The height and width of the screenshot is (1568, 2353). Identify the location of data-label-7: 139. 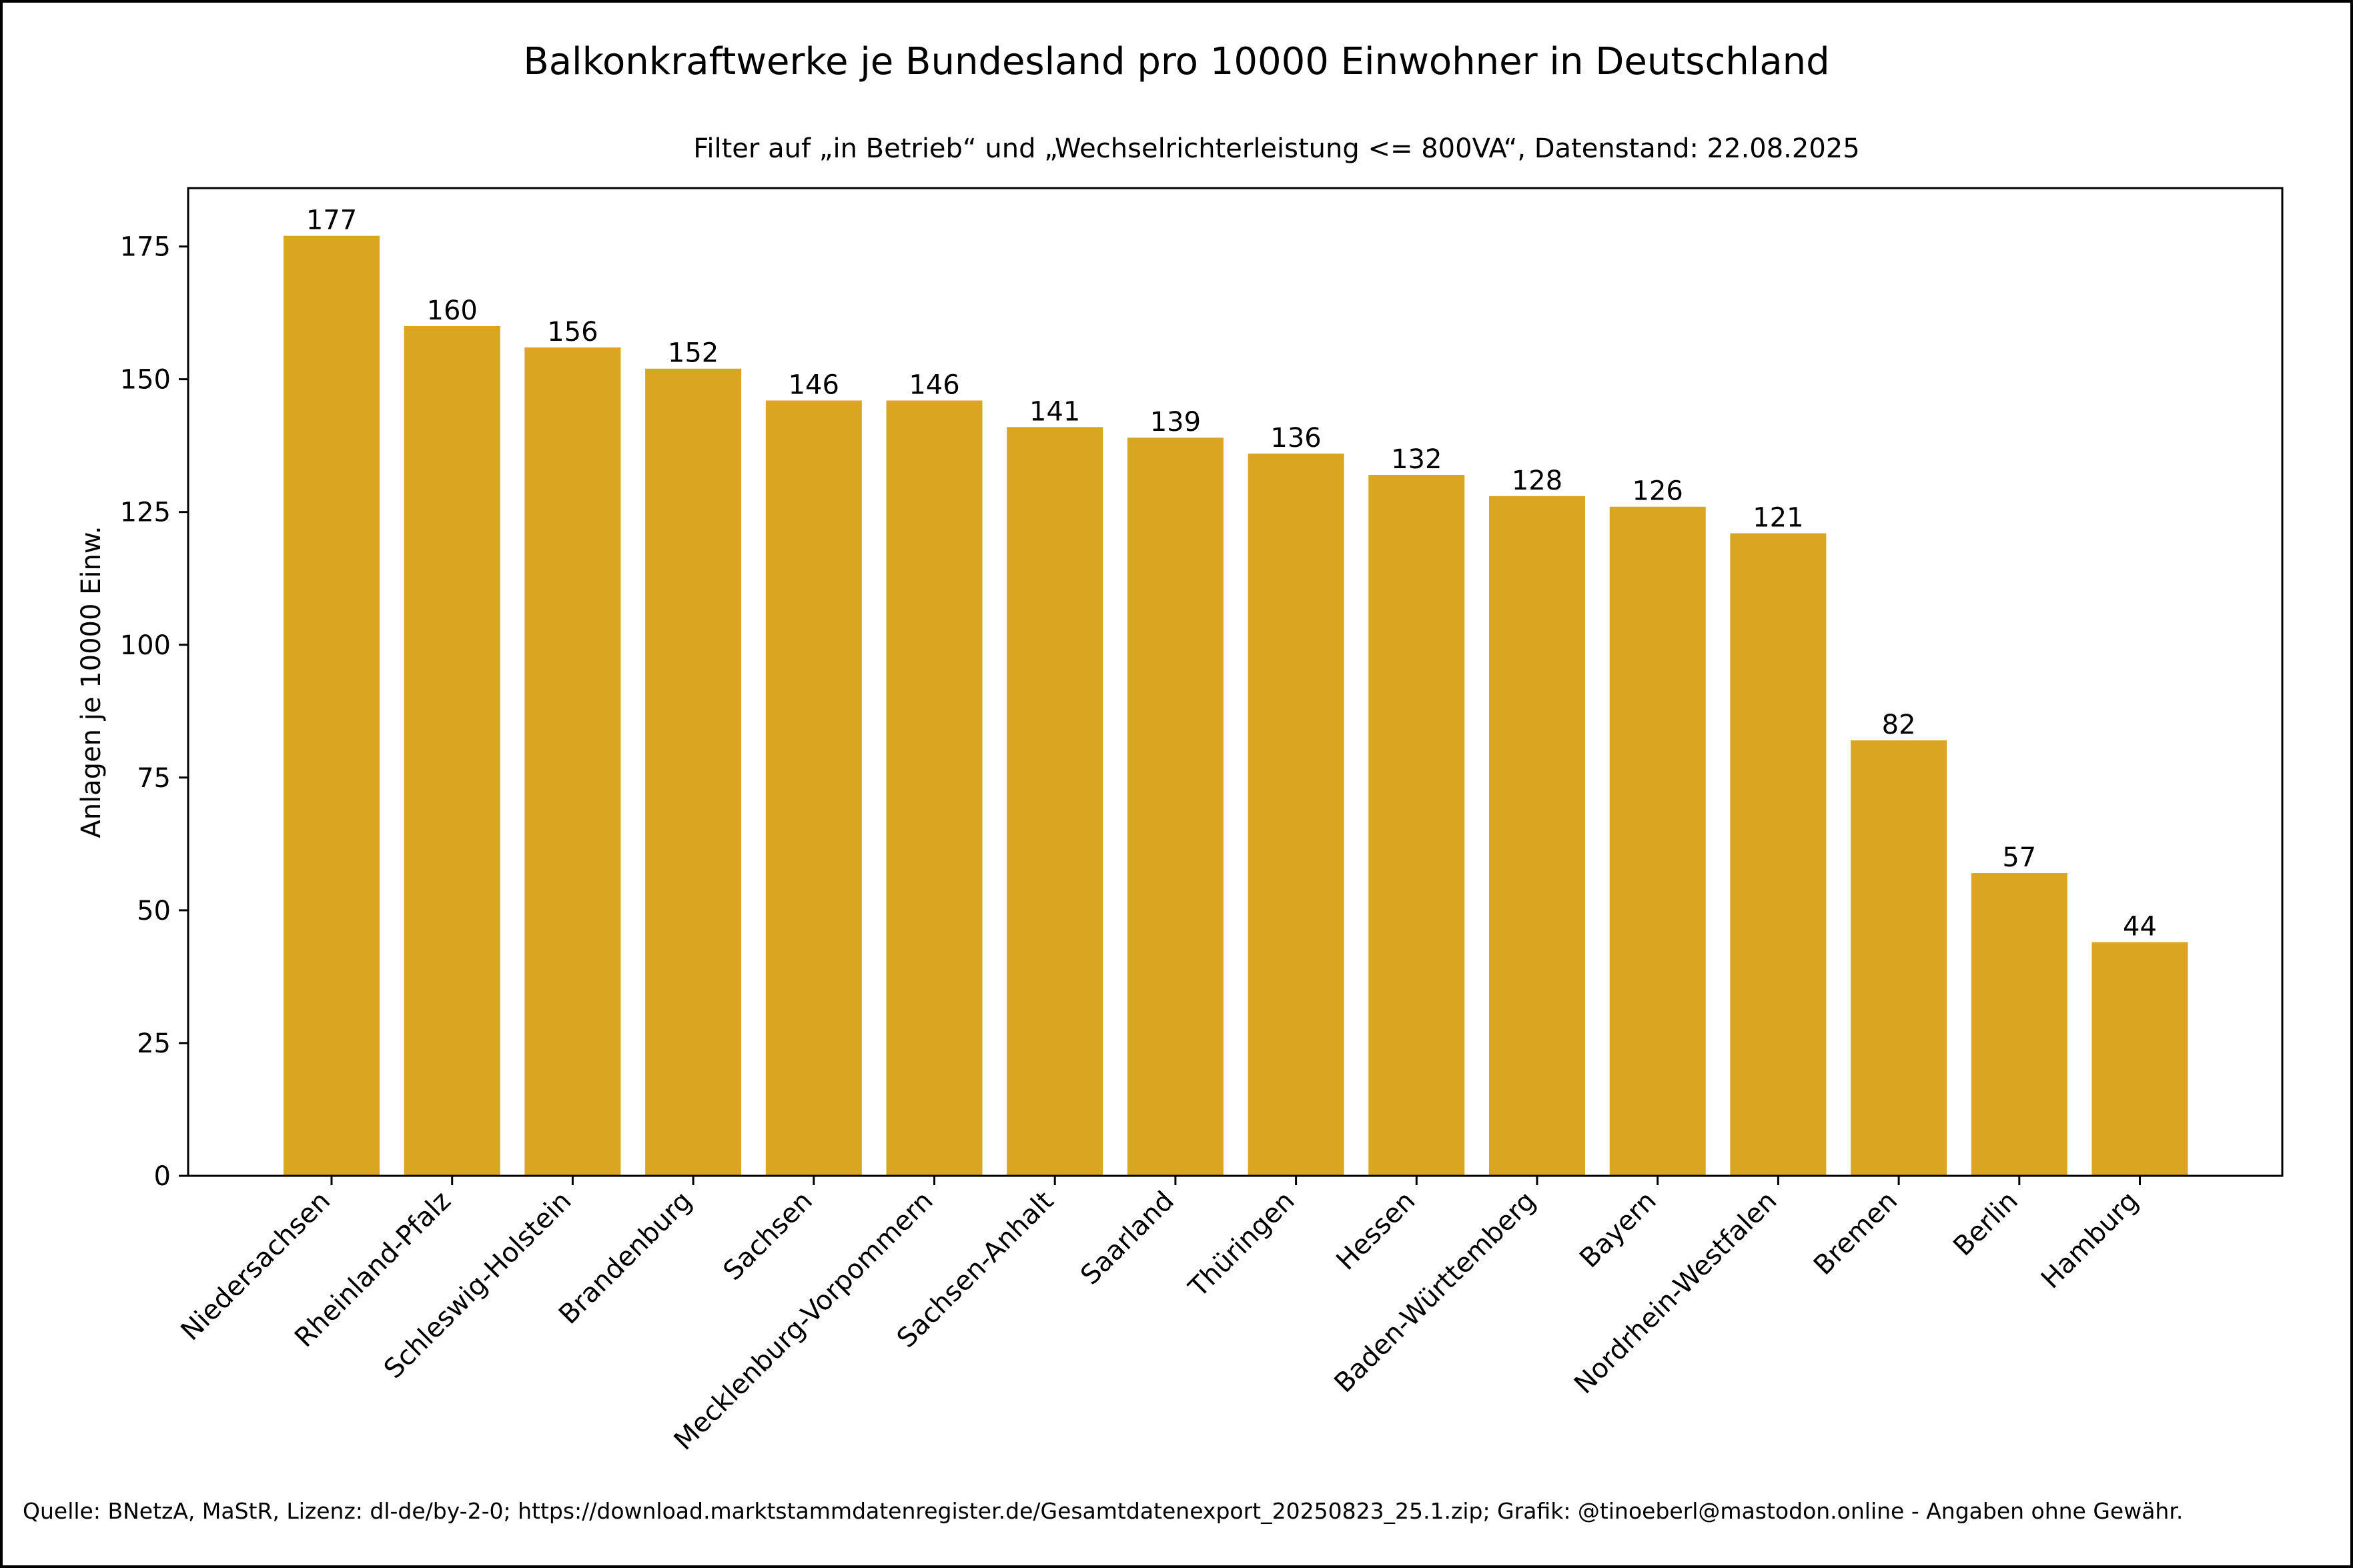
(1175, 422).